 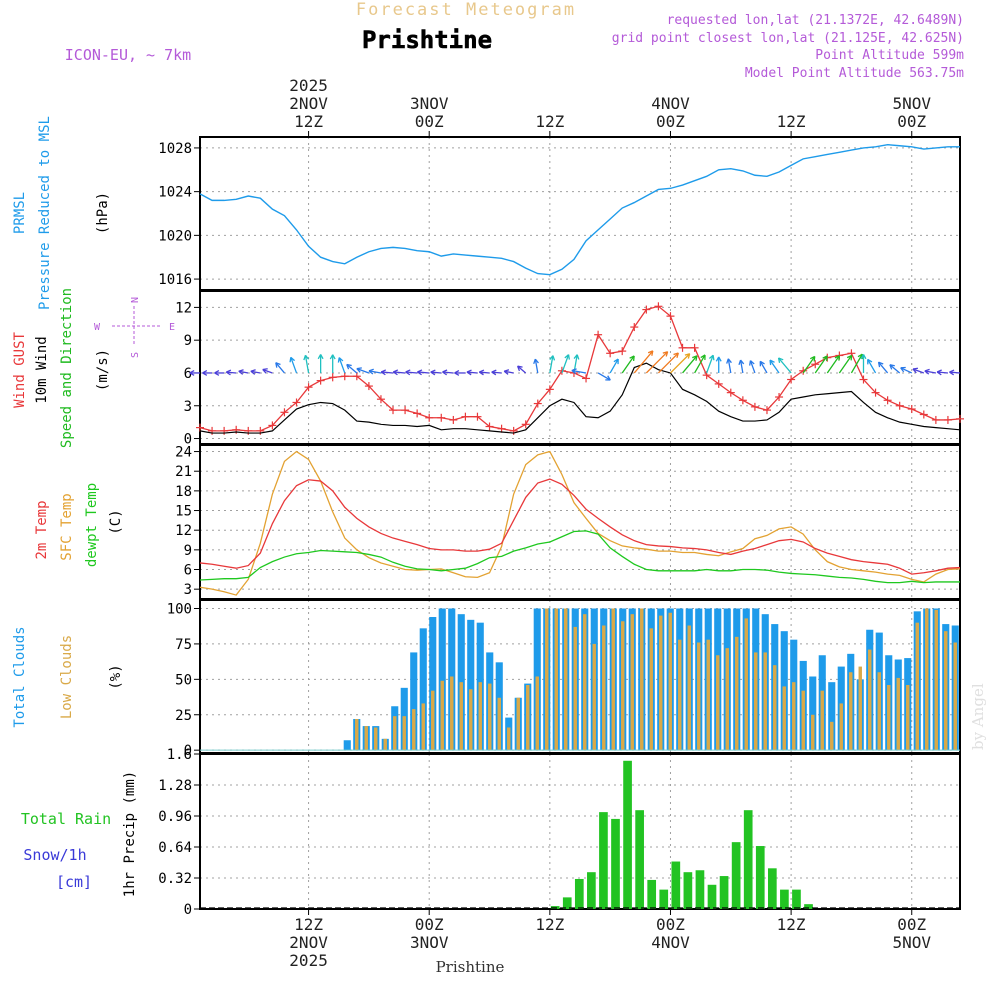 I want to click on temperature-ytick-label: 9, so click(x=188, y=551).